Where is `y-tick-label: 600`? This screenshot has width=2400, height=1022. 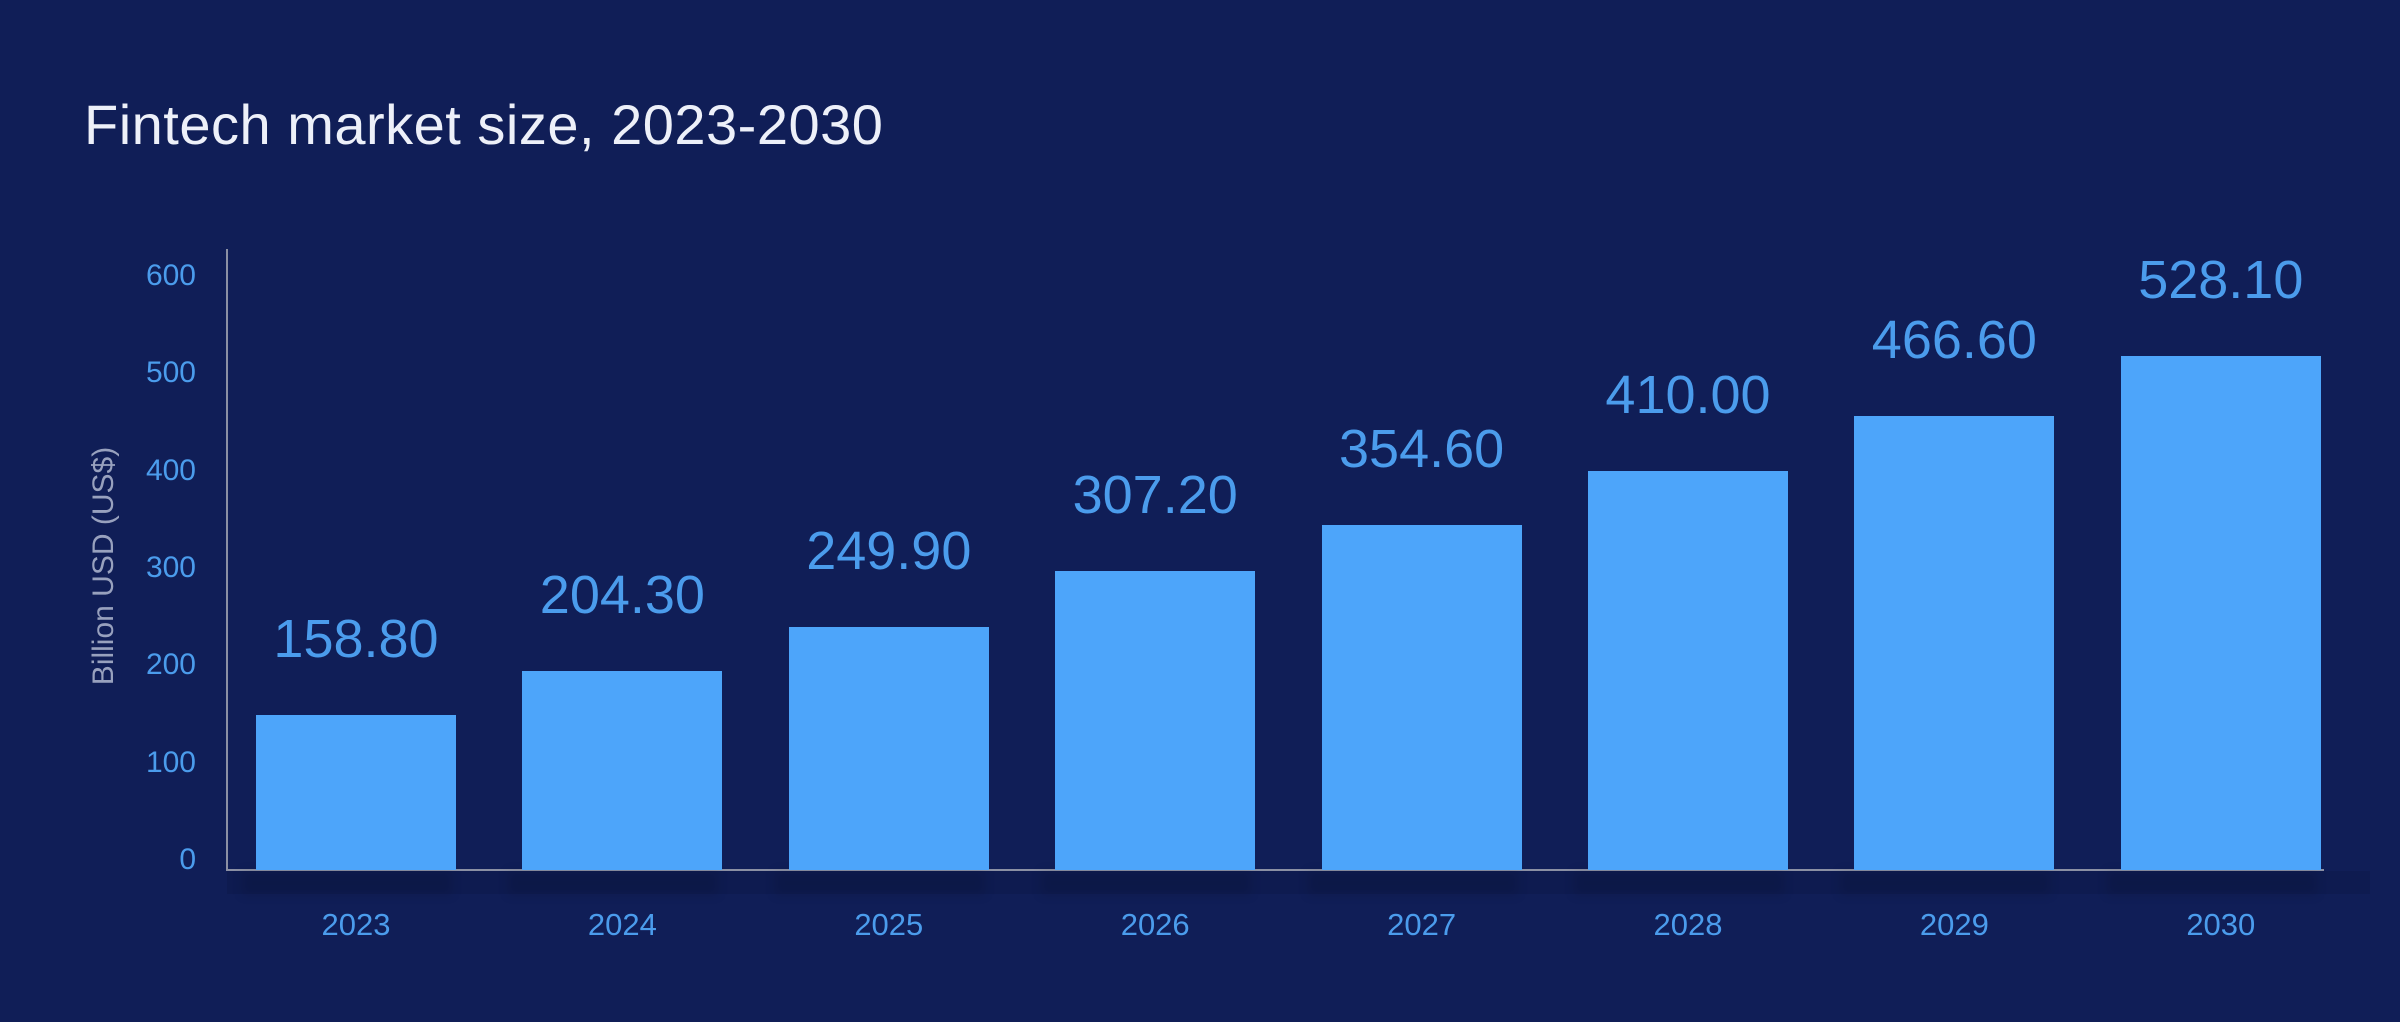
y-tick-label: 600 is located at coordinates (170, 275).